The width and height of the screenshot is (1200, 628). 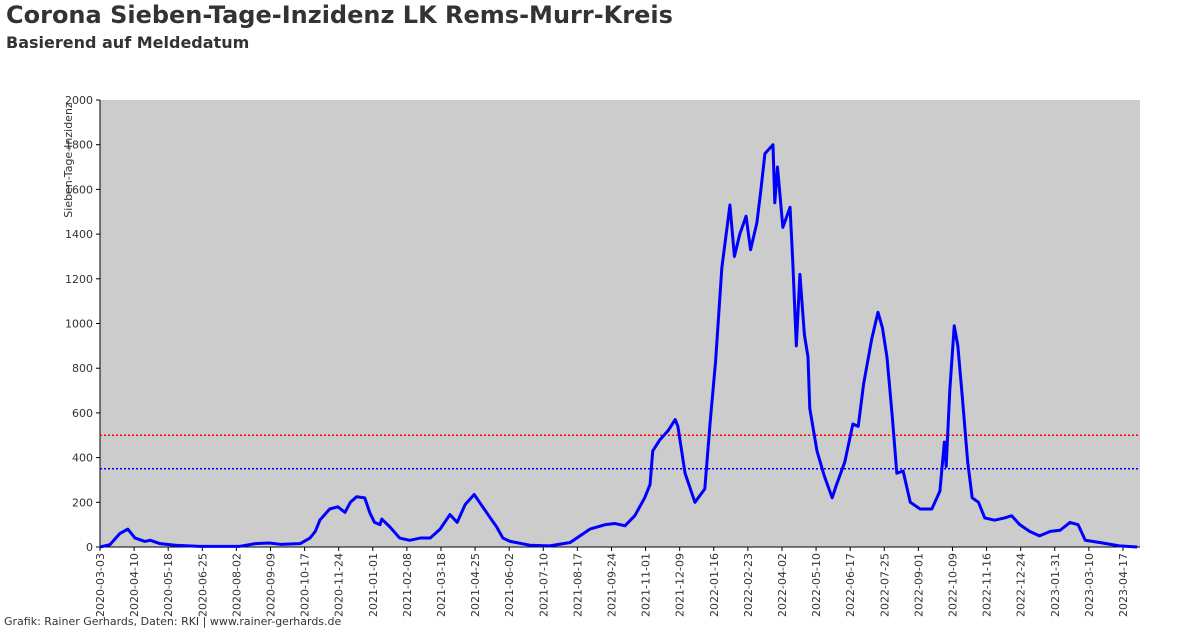 What do you see at coordinates (1055, 585) in the screenshot?
I see `x-tick-label: 2023-01-31` at bounding box center [1055, 585].